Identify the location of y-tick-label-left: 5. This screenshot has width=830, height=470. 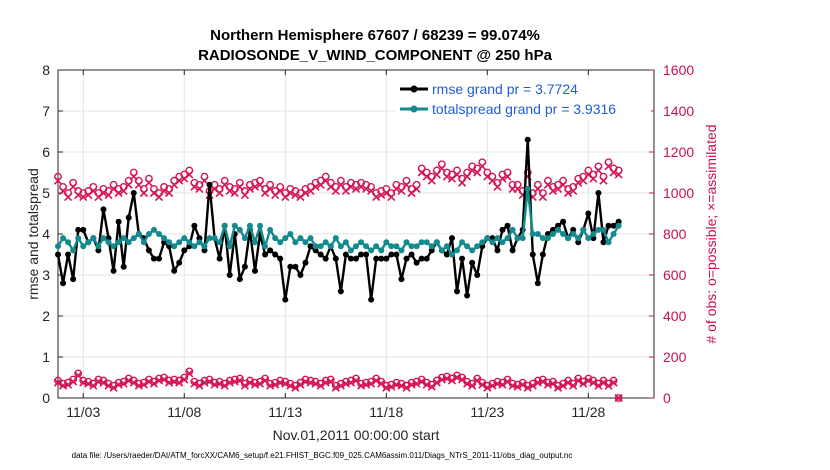
(46, 193).